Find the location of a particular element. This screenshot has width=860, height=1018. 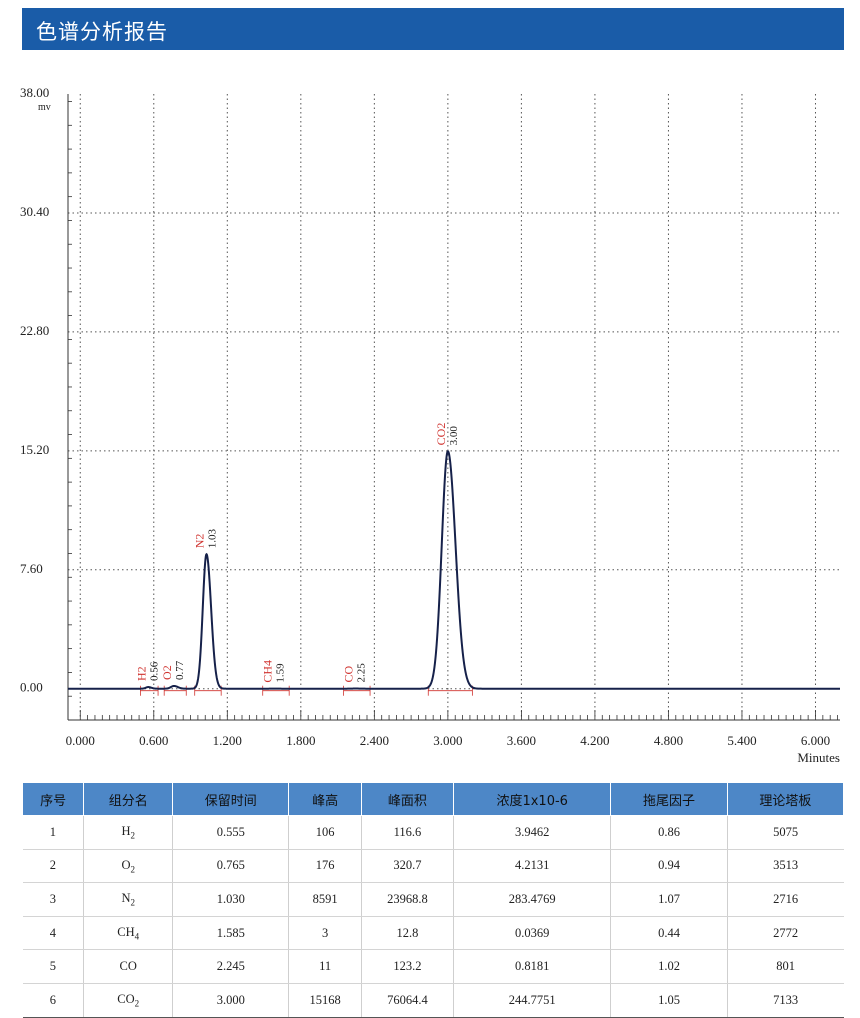

cell-peak-area: 76064.4 is located at coordinates (407, 1000).